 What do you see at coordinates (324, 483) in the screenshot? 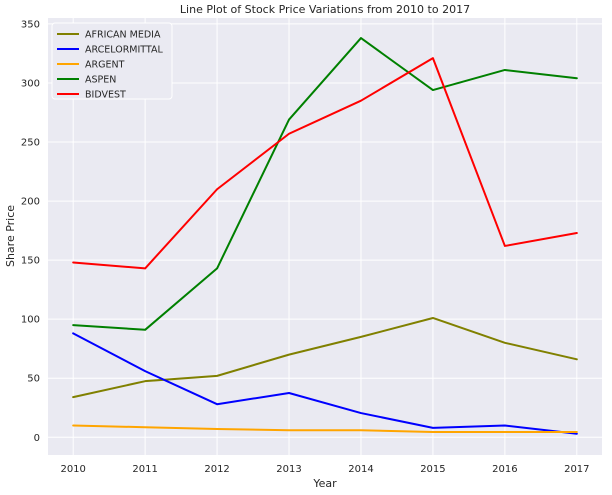
I see `x-axis-label: Year` at bounding box center [324, 483].